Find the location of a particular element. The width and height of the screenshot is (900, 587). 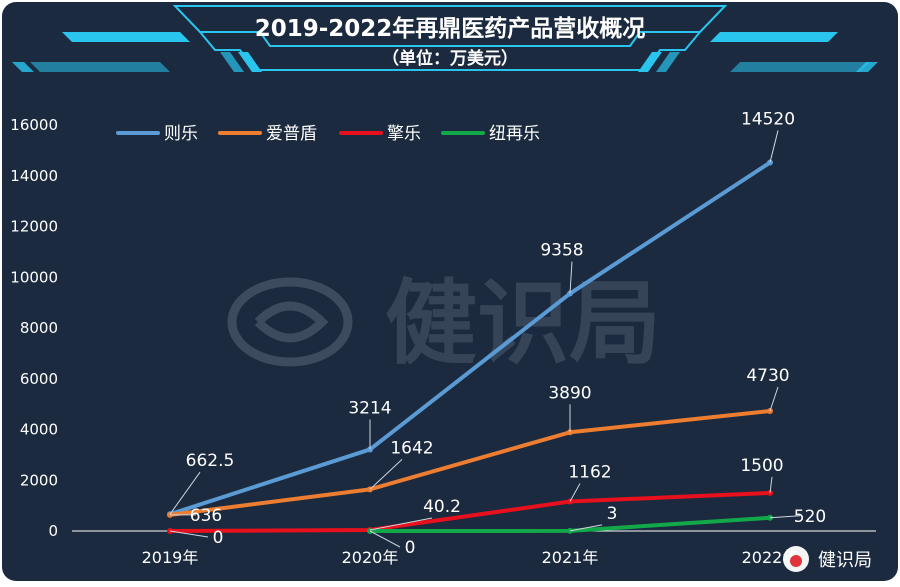

y-tick-label: 2000 is located at coordinates (39, 480).